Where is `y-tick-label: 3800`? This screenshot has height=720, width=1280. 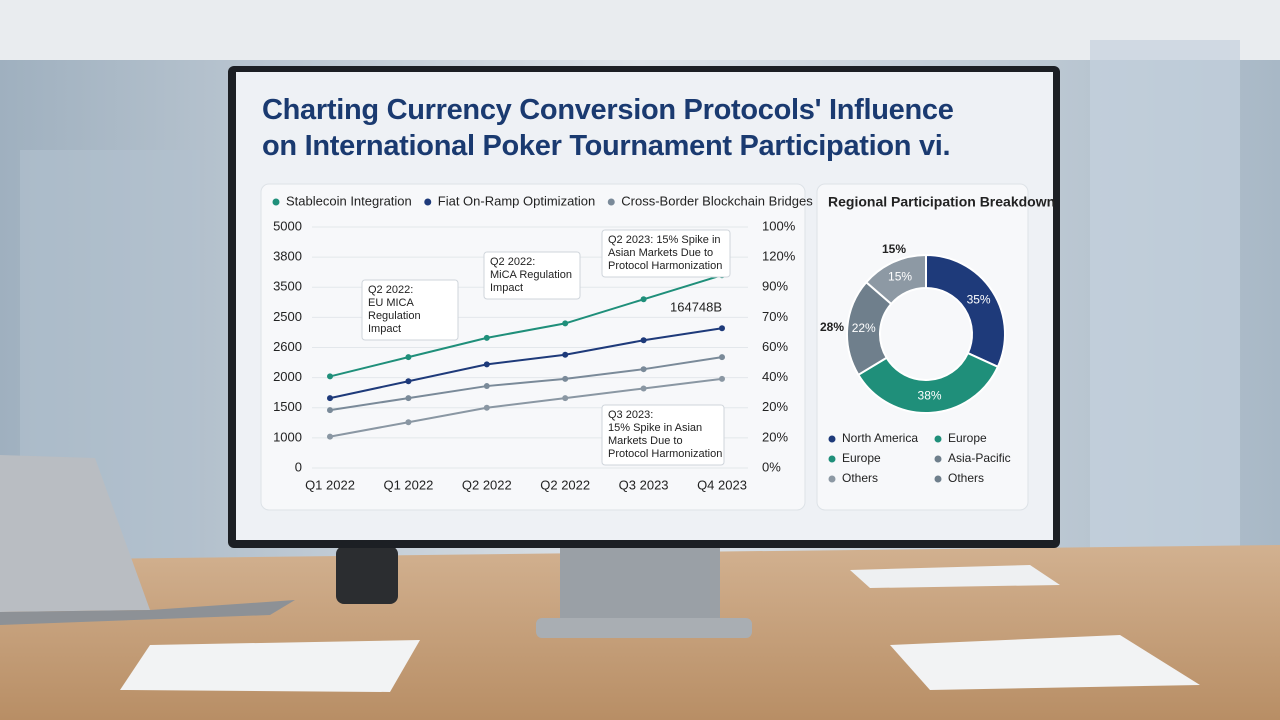 y-tick-label: 3800 is located at coordinates (287, 256).